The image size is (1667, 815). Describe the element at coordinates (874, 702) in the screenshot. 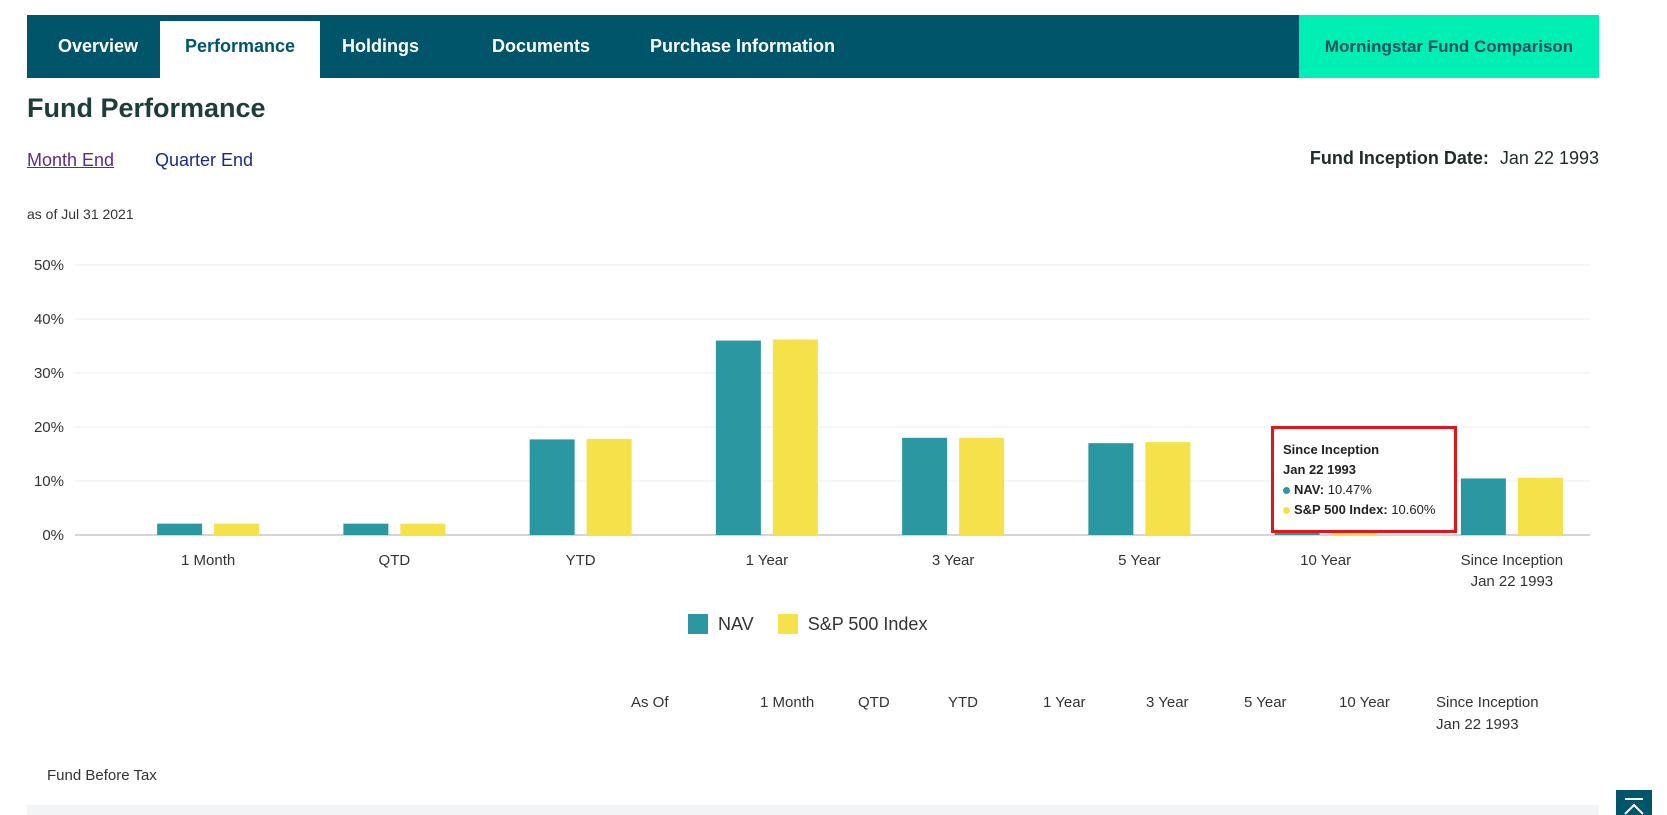

I see `table-header-qtd: QTD` at that location.